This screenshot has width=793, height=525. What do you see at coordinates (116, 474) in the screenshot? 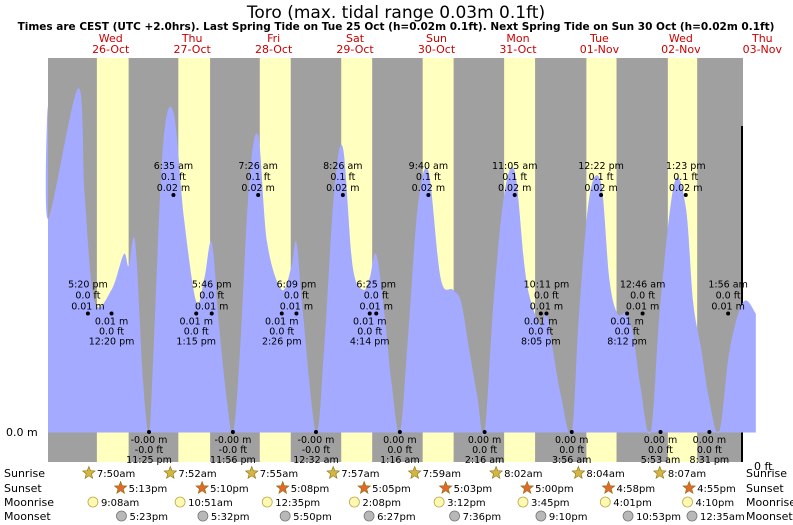
I see `sunrise-time: 7:50am` at bounding box center [116, 474].